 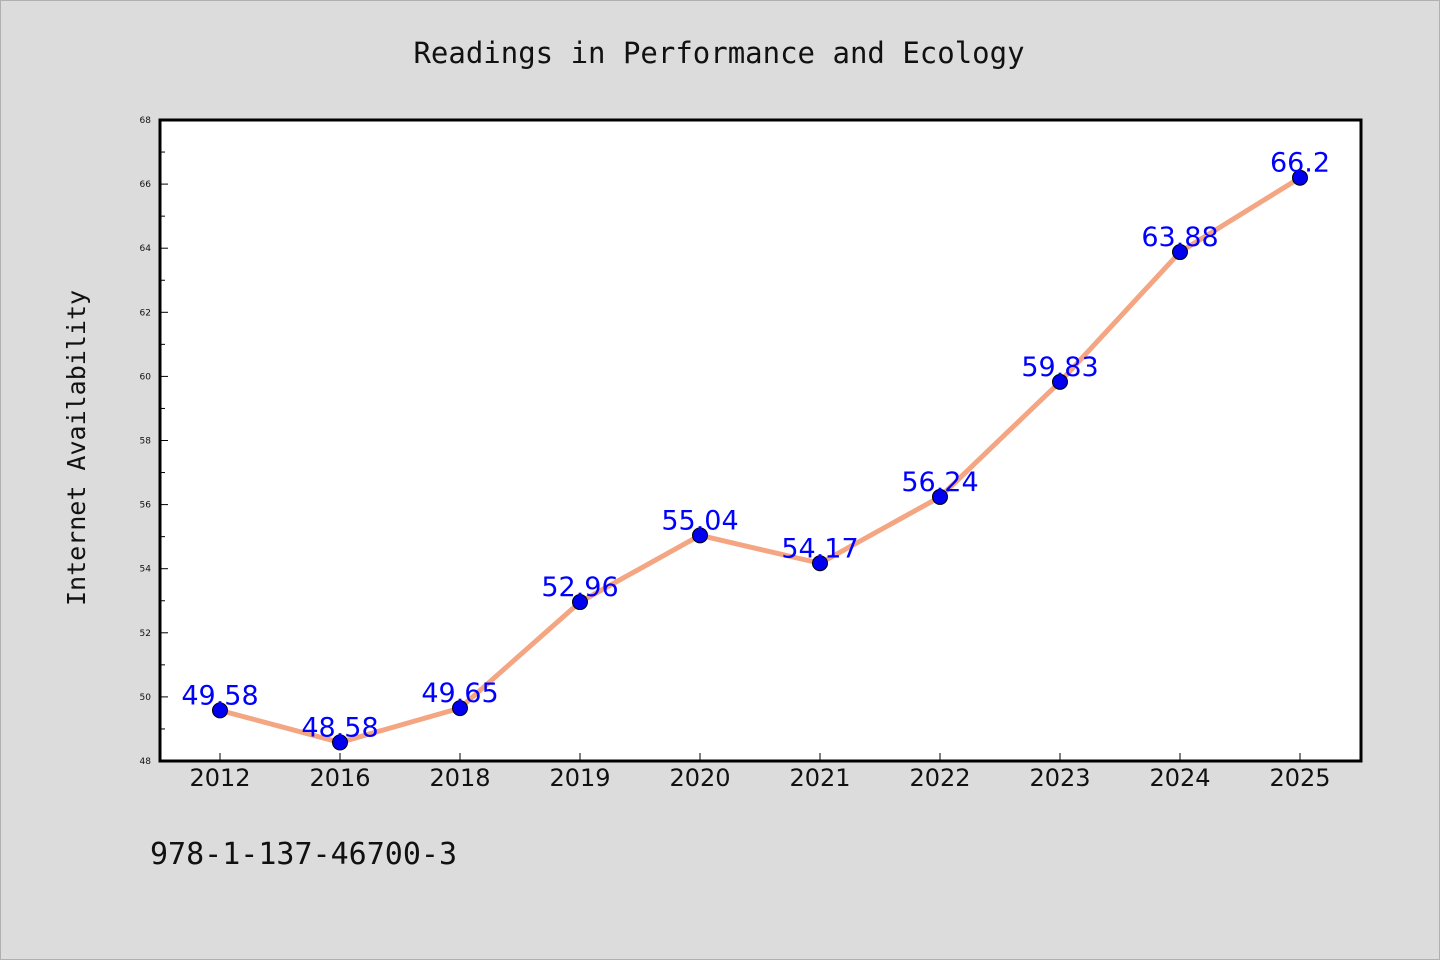 What do you see at coordinates (146, 570) in the screenshot?
I see `y-tick-label: 54` at bounding box center [146, 570].